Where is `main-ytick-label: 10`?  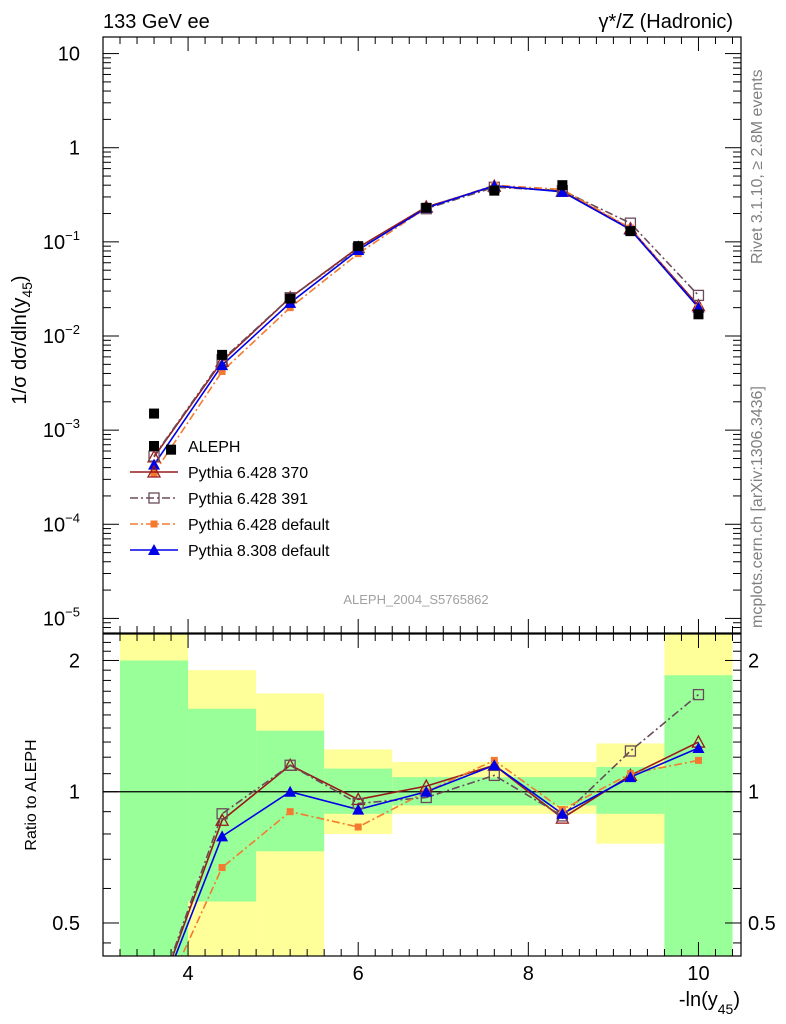 main-ytick-label: 10 is located at coordinates (69, 55).